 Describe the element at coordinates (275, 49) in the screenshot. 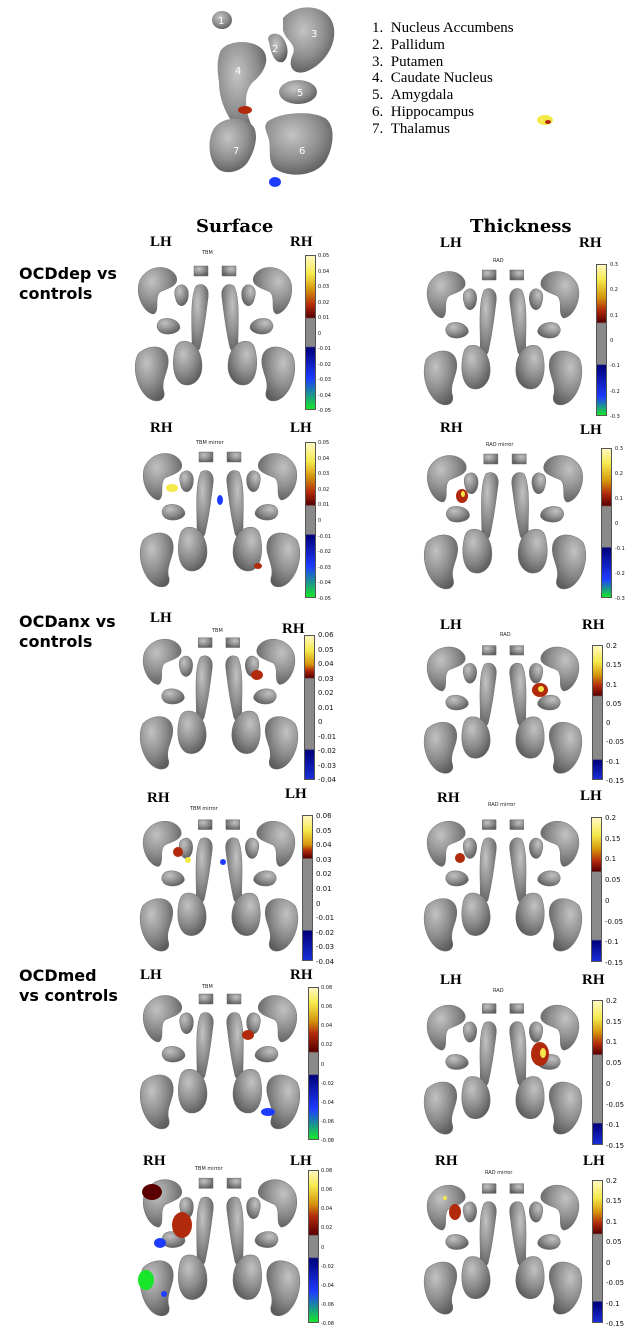

I see `label-2: 2` at that location.